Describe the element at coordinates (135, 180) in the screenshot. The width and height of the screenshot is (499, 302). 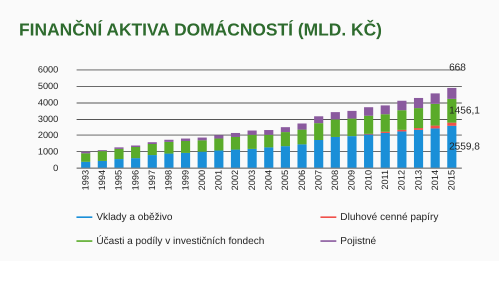
I see `x-tick-label: 1996` at that location.